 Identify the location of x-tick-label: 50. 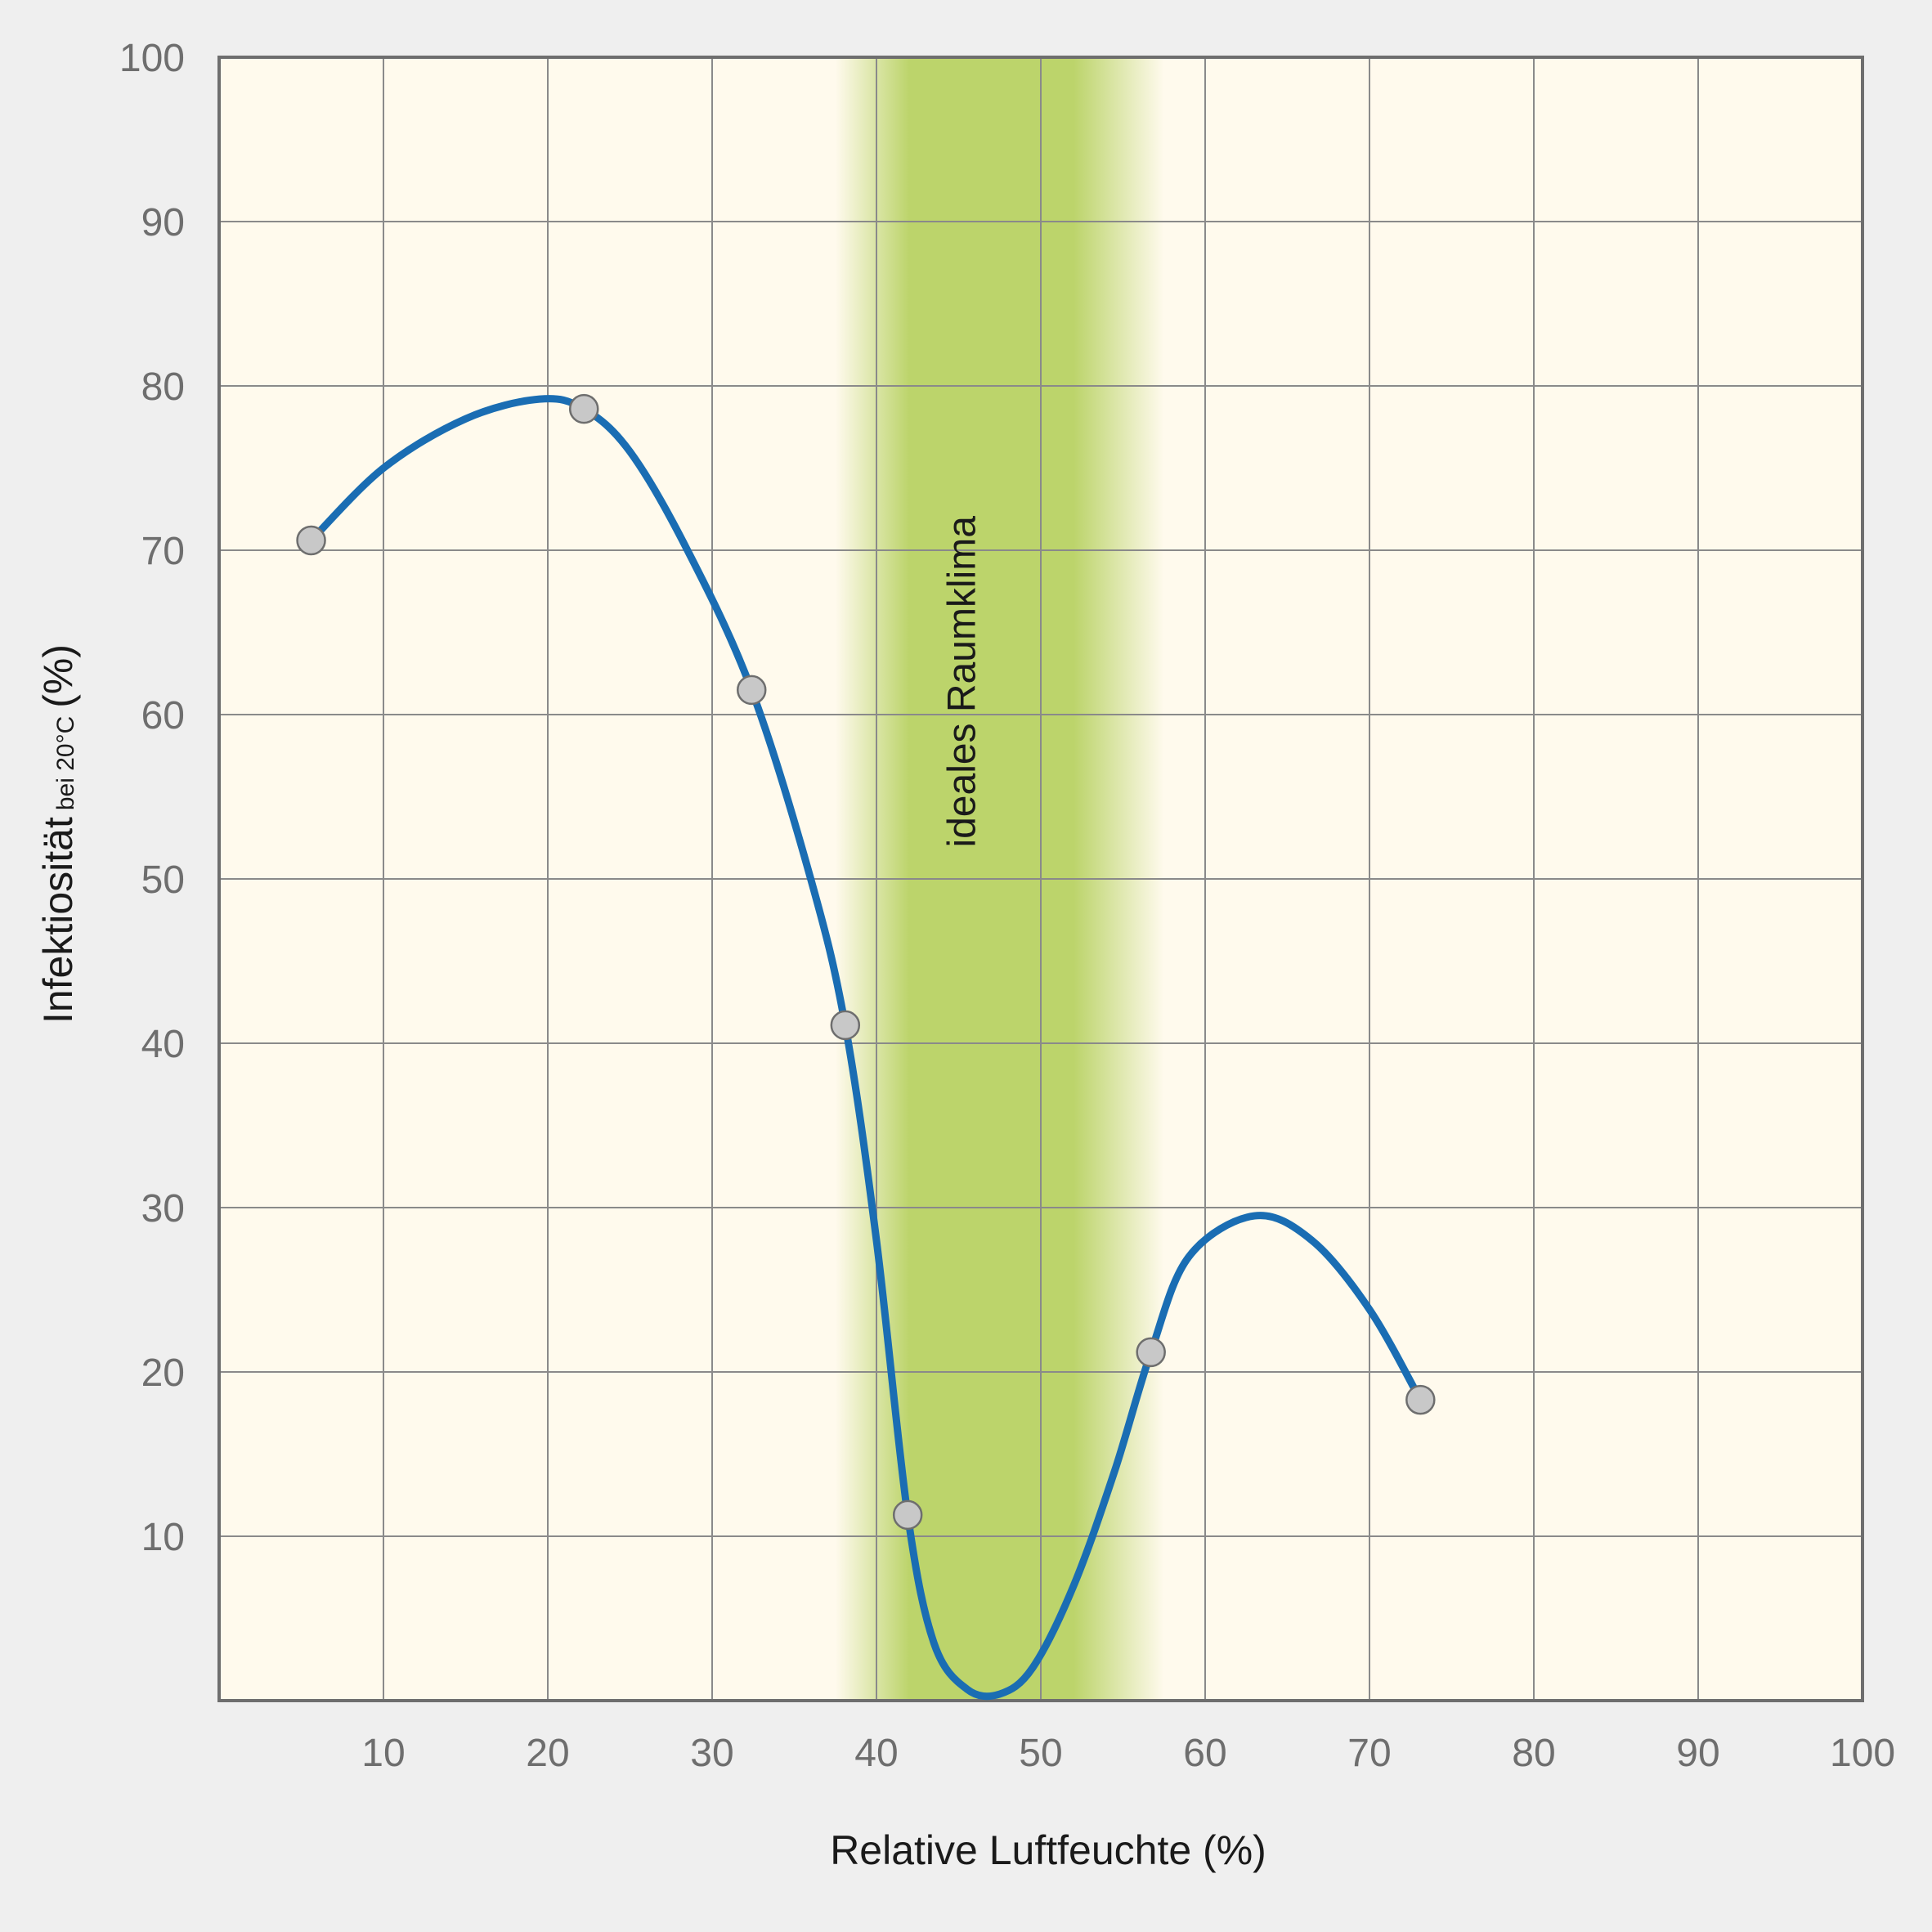
(1040, 1754).